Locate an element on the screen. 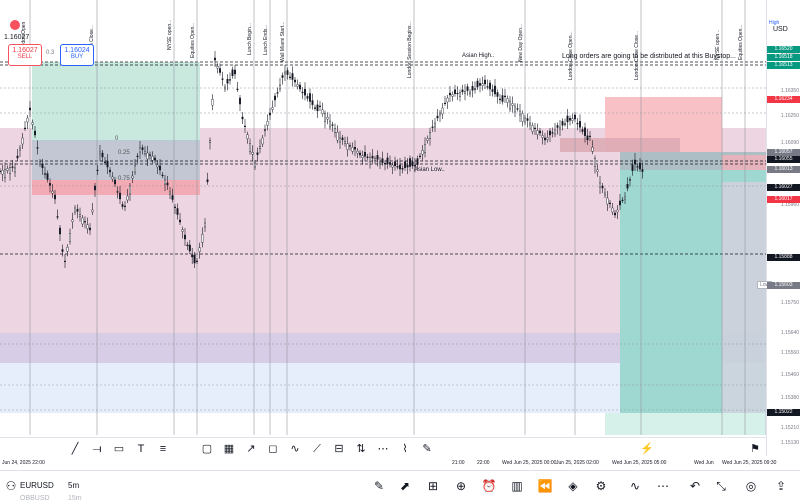 Image resolution: width=800 pixels, height=502 pixels. curve-icon: ⌇ is located at coordinates (405, 449).